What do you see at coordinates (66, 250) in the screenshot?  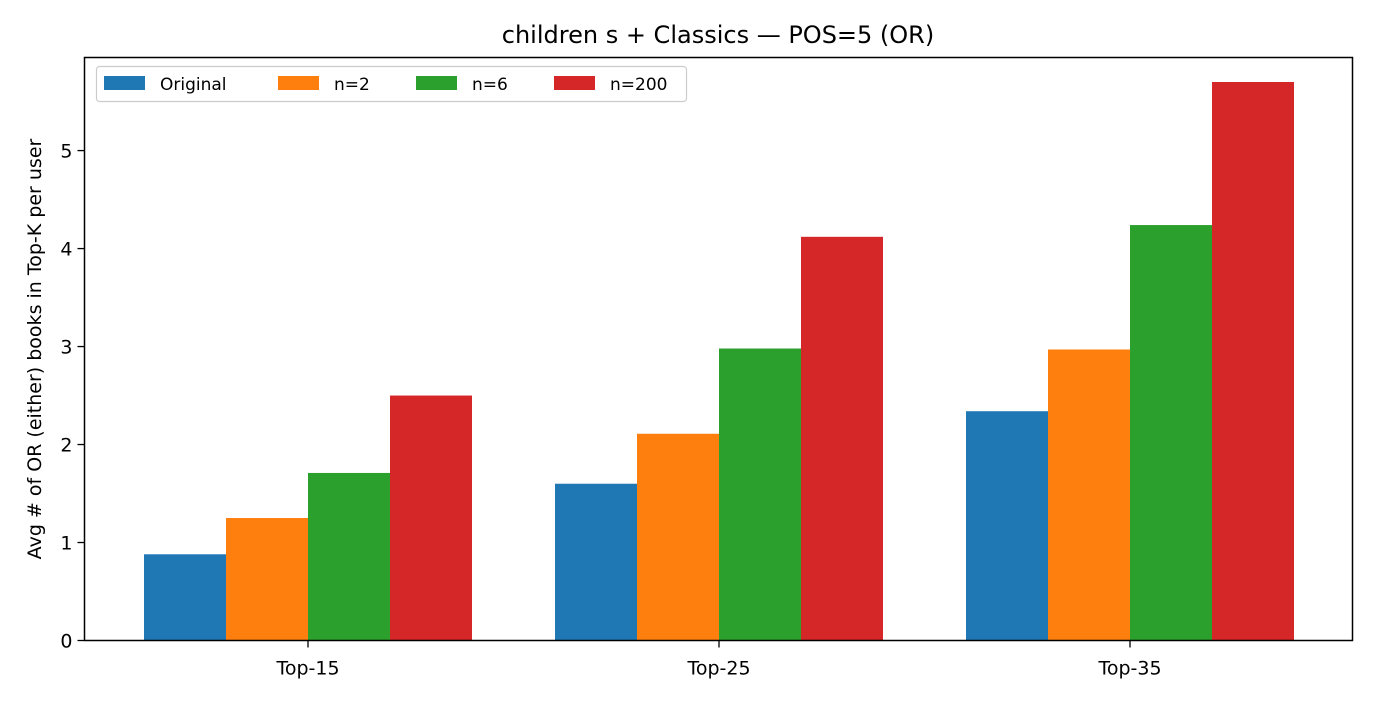 I see `y-tick-label: 4` at bounding box center [66, 250].